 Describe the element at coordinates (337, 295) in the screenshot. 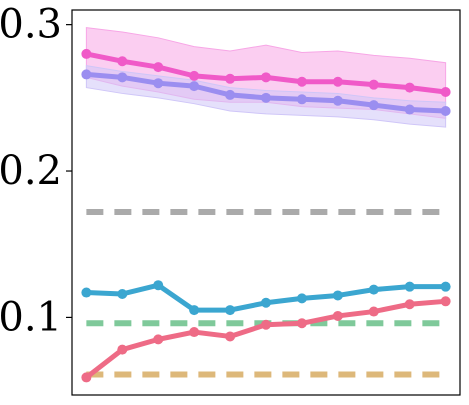

I see `data-point-s2-p7` at that location.